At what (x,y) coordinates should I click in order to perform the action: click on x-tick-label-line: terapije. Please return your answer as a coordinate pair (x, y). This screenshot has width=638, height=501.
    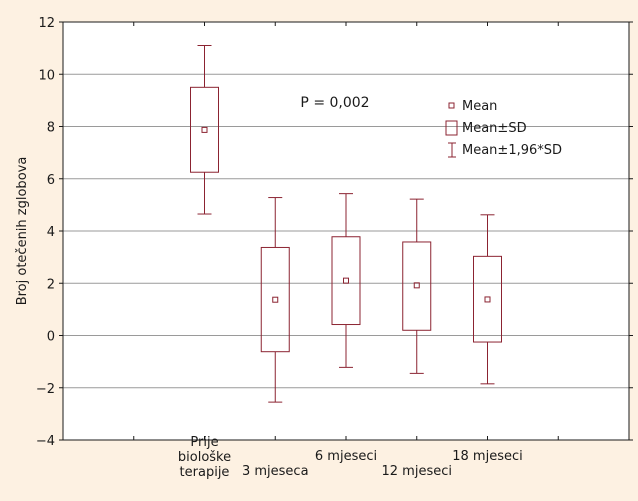
    Looking at the image, I should click on (205, 472).